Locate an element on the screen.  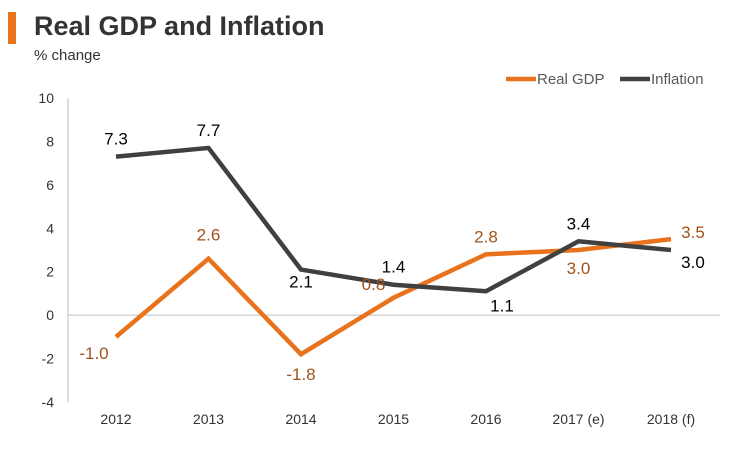
data-label: 1.1 is located at coordinates (502, 305).